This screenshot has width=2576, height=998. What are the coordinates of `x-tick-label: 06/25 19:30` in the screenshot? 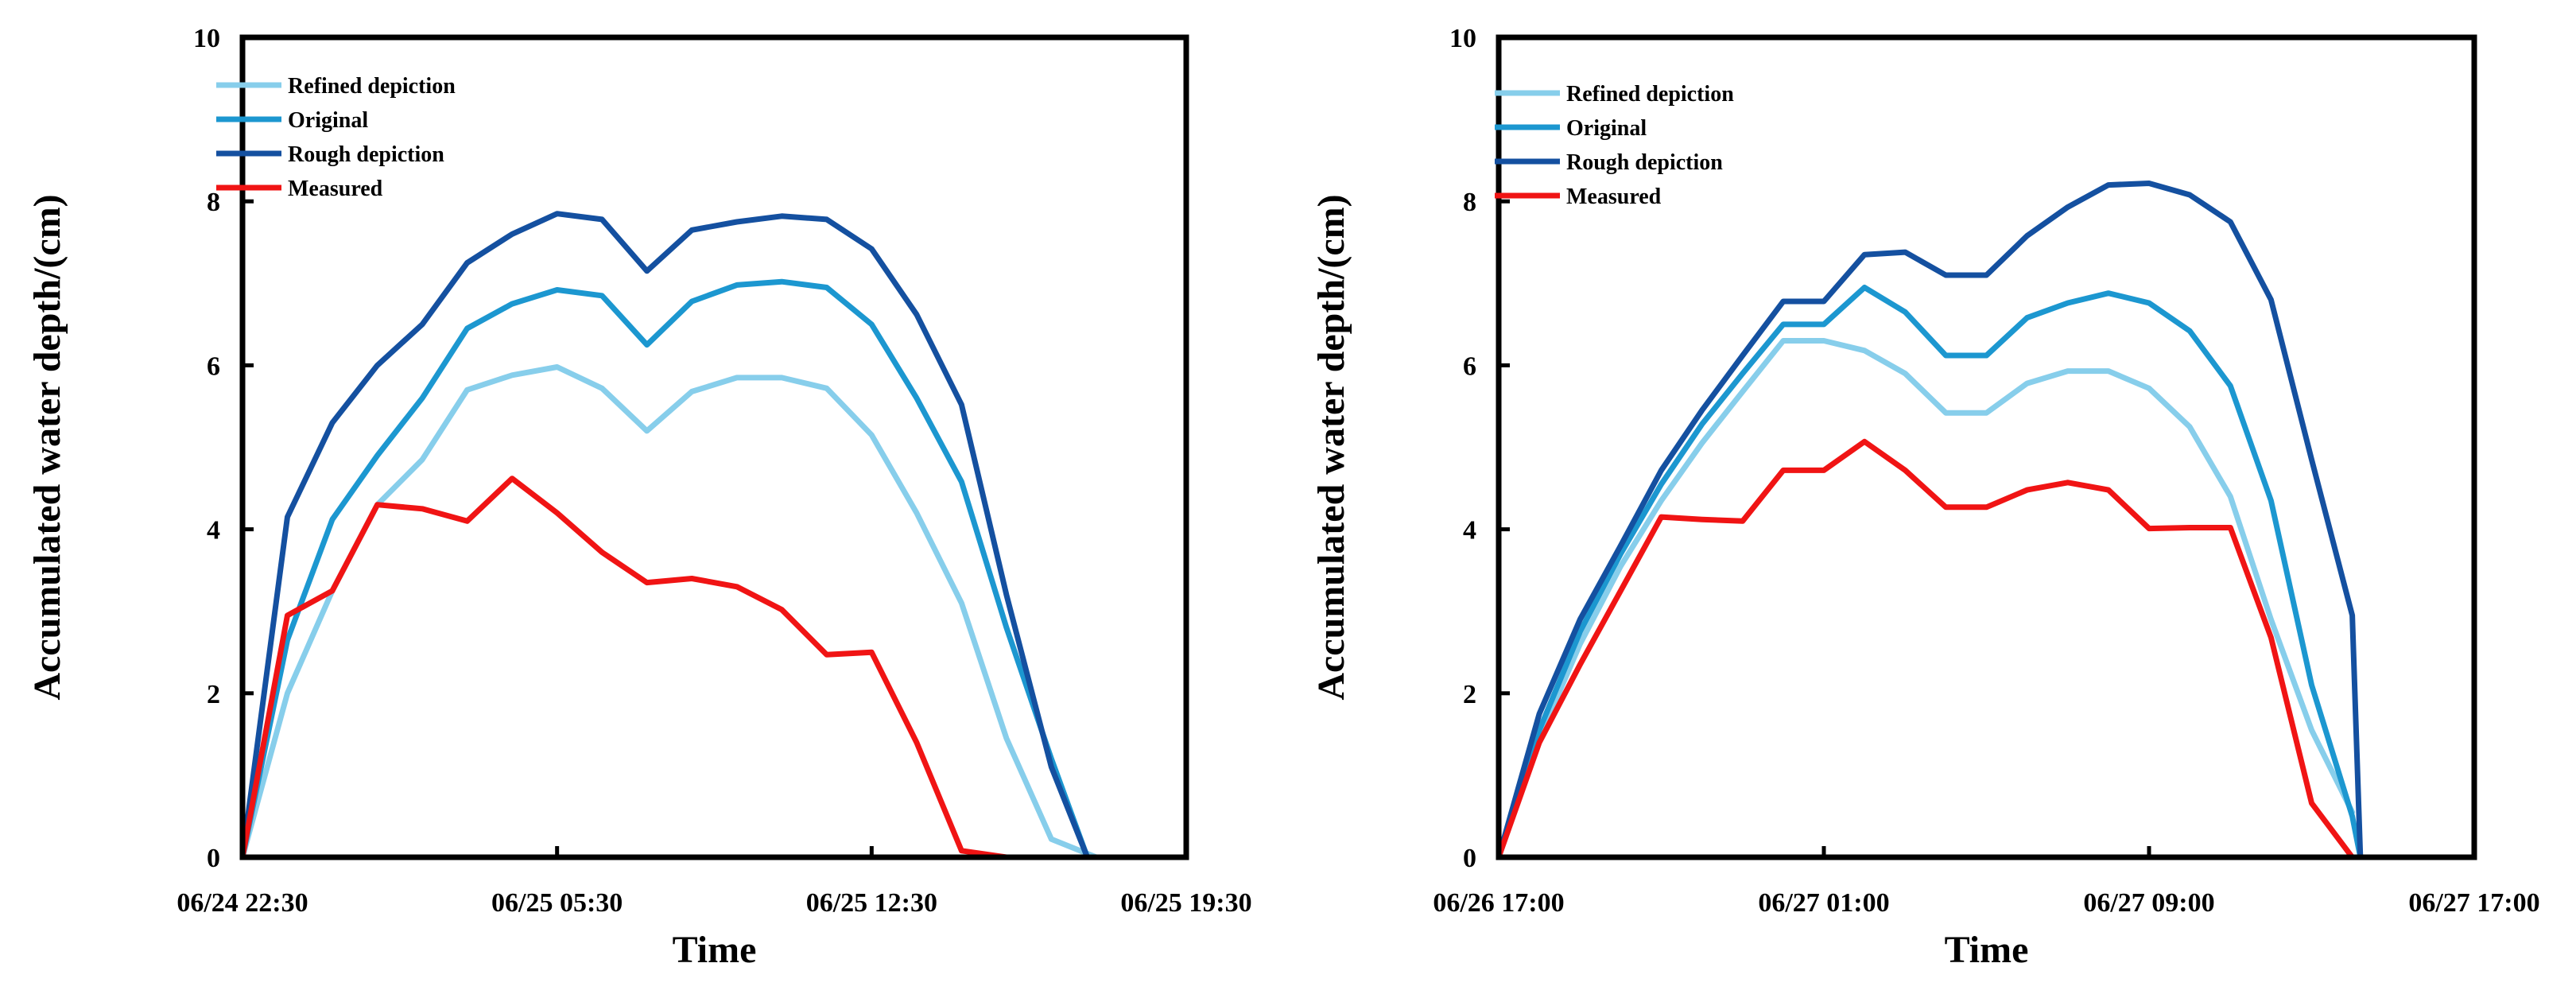 It's located at (1185, 903).